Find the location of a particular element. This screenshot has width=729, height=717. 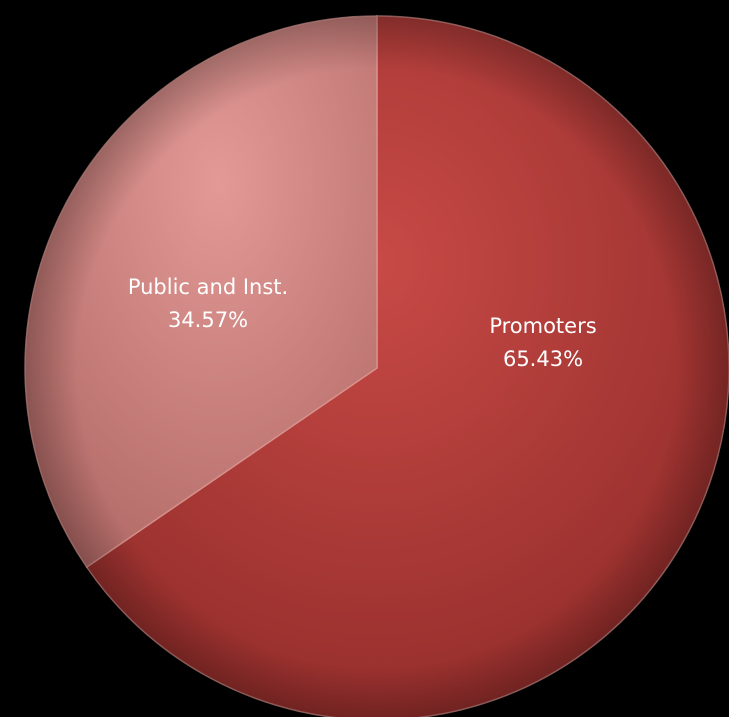

slice-label-name: Promoters is located at coordinates (542, 326).